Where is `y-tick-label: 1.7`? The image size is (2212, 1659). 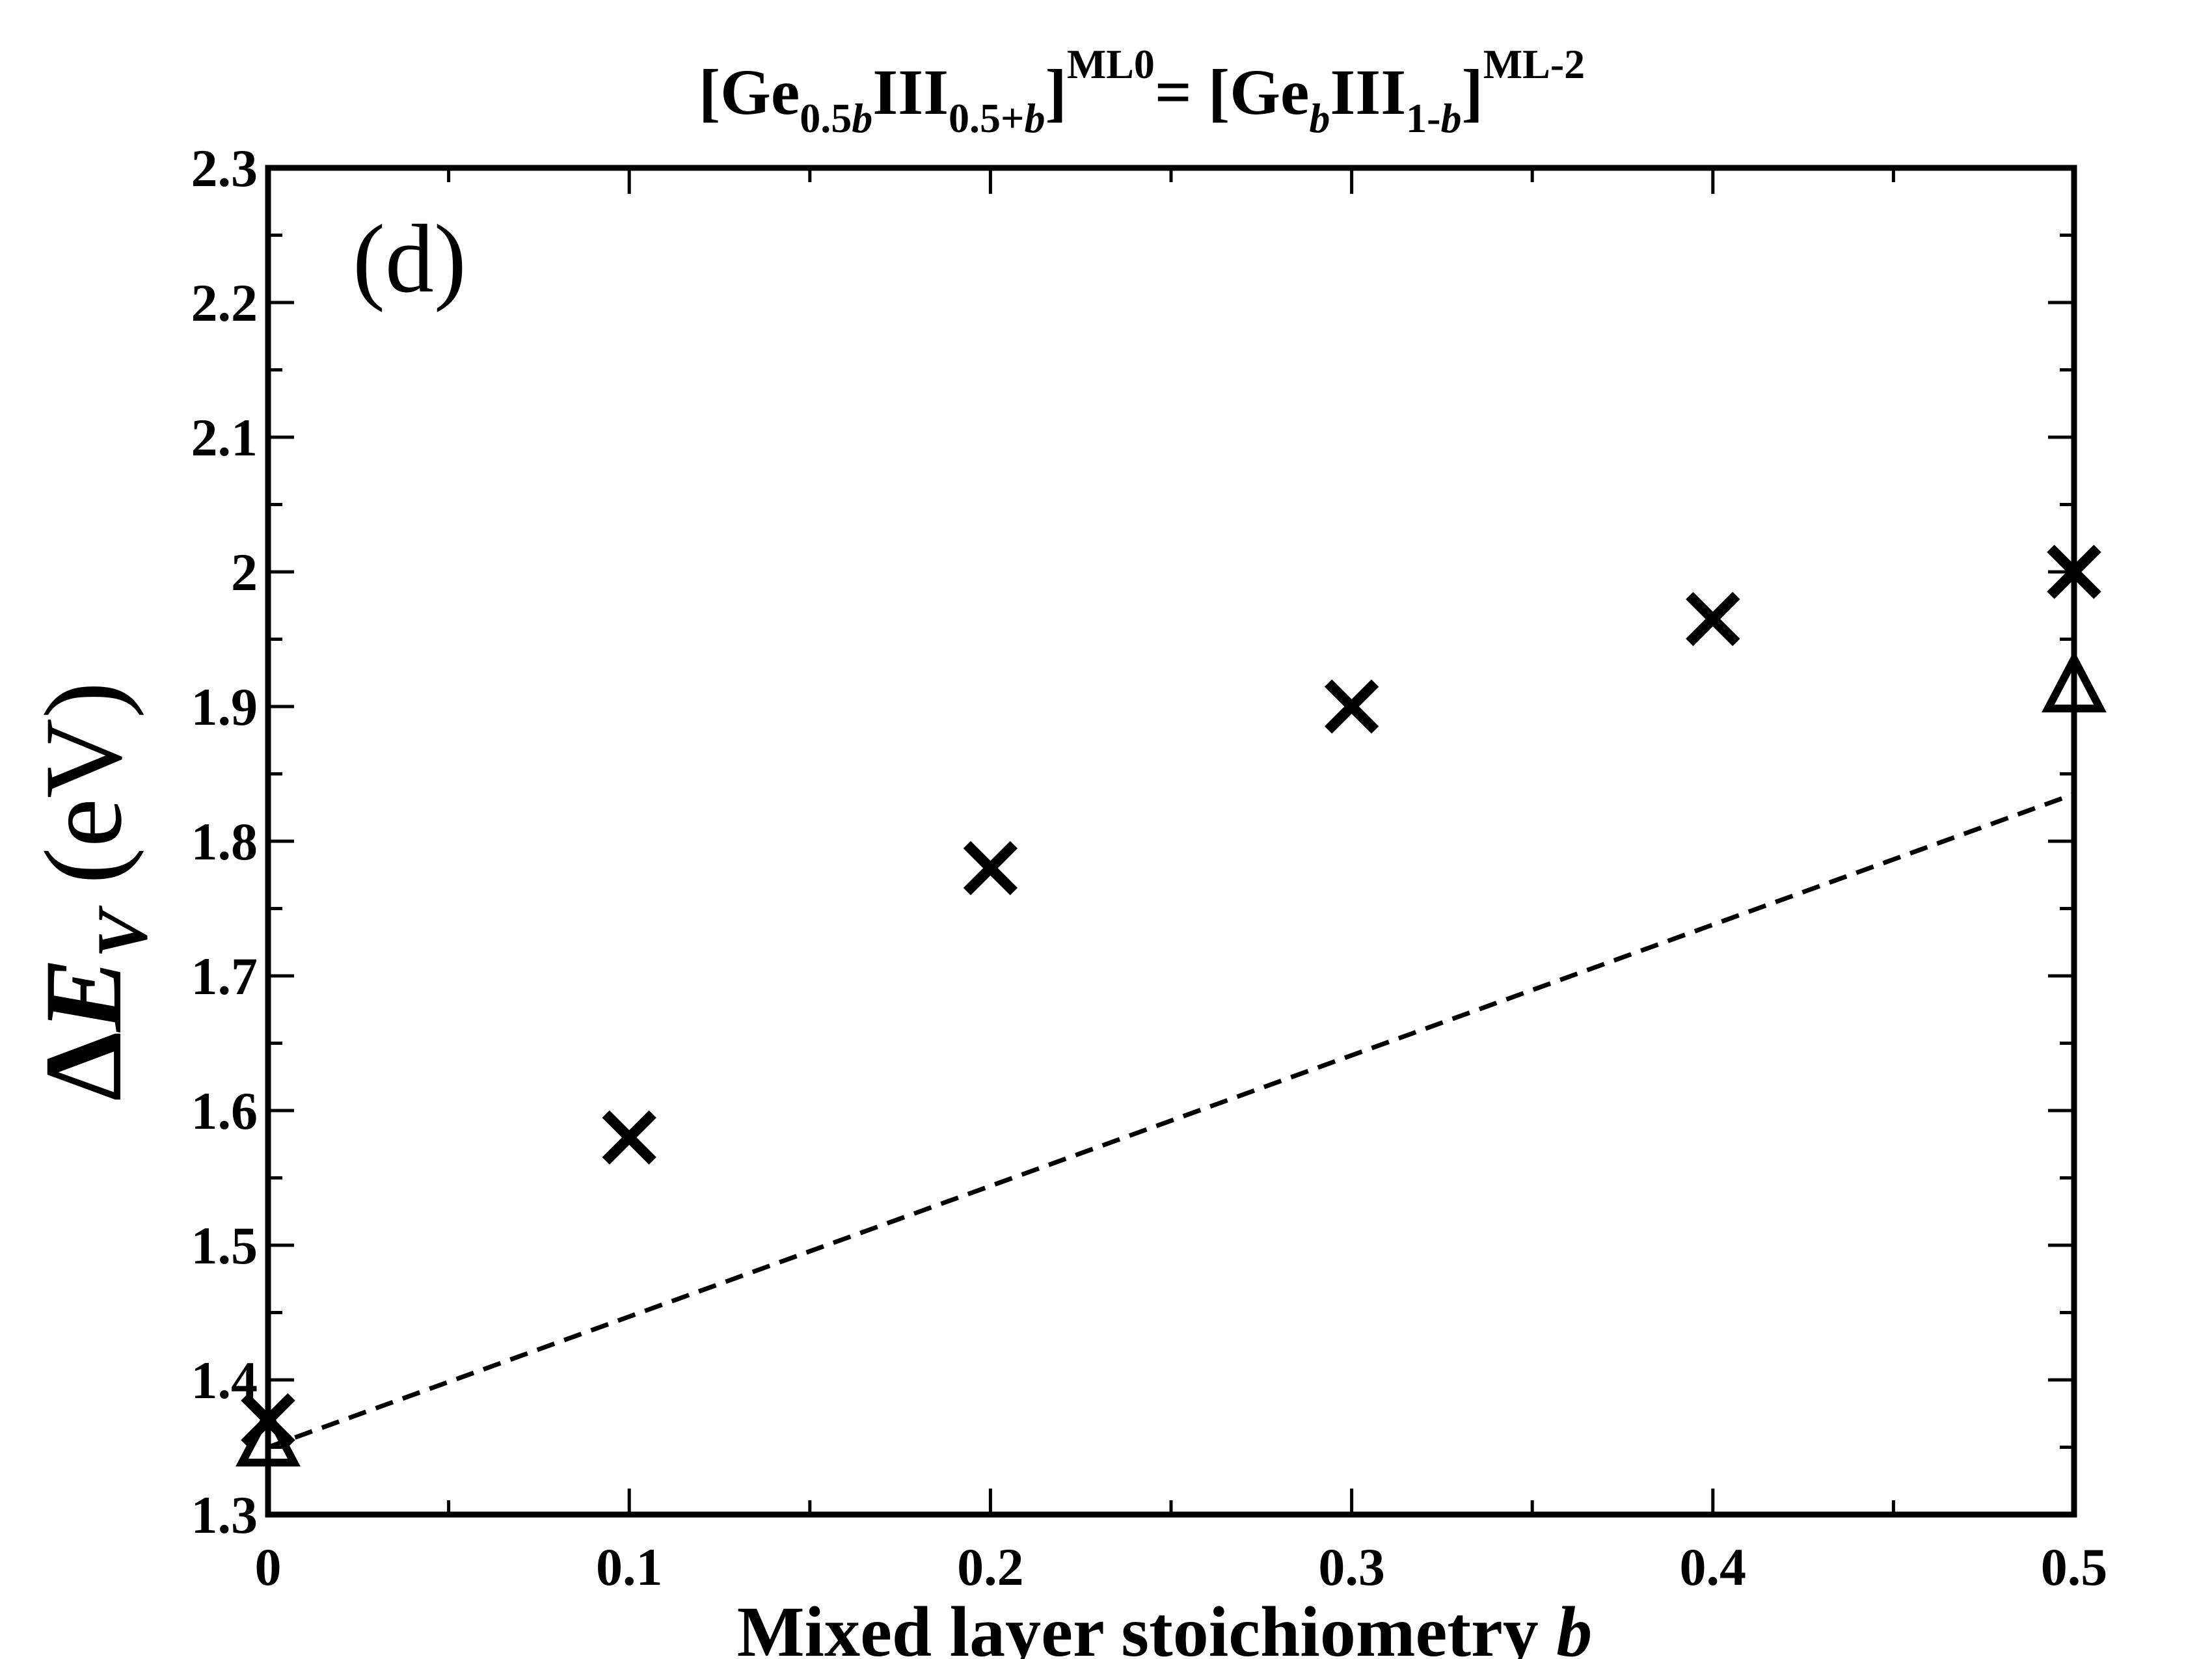 y-tick-label: 1.7 is located at coordinates (225, 977).